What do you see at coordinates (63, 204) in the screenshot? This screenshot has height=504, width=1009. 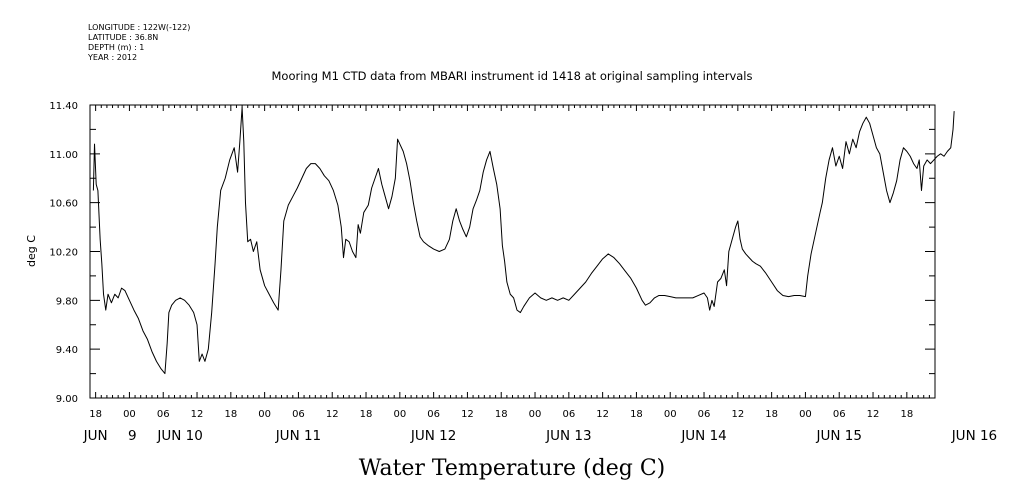 I see `y-tick-label: 10.60` at bounding box center [63, 204].